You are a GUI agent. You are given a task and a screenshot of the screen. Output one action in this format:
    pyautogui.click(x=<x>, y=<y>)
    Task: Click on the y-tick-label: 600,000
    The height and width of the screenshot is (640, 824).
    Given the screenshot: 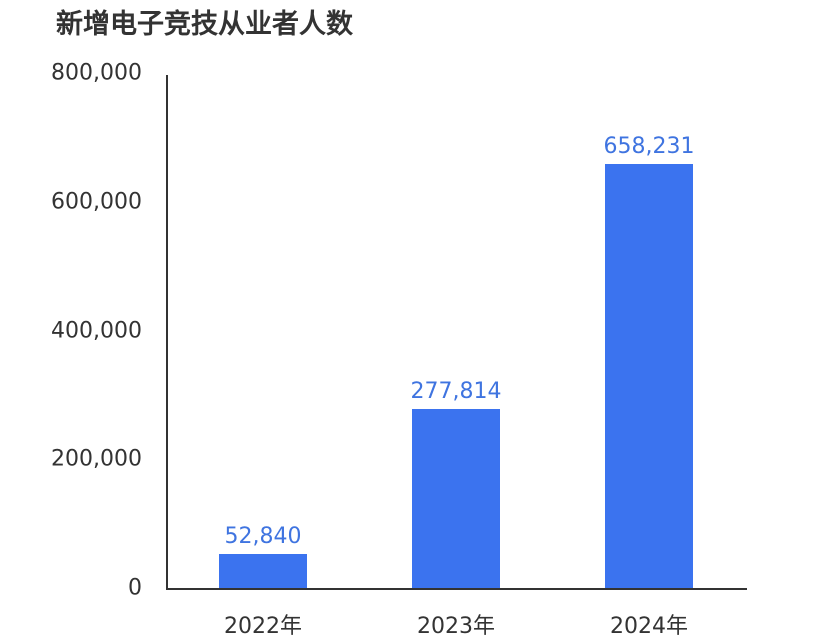 What is the action you would take?
    pyautogui.click(x=96, y=202)
    